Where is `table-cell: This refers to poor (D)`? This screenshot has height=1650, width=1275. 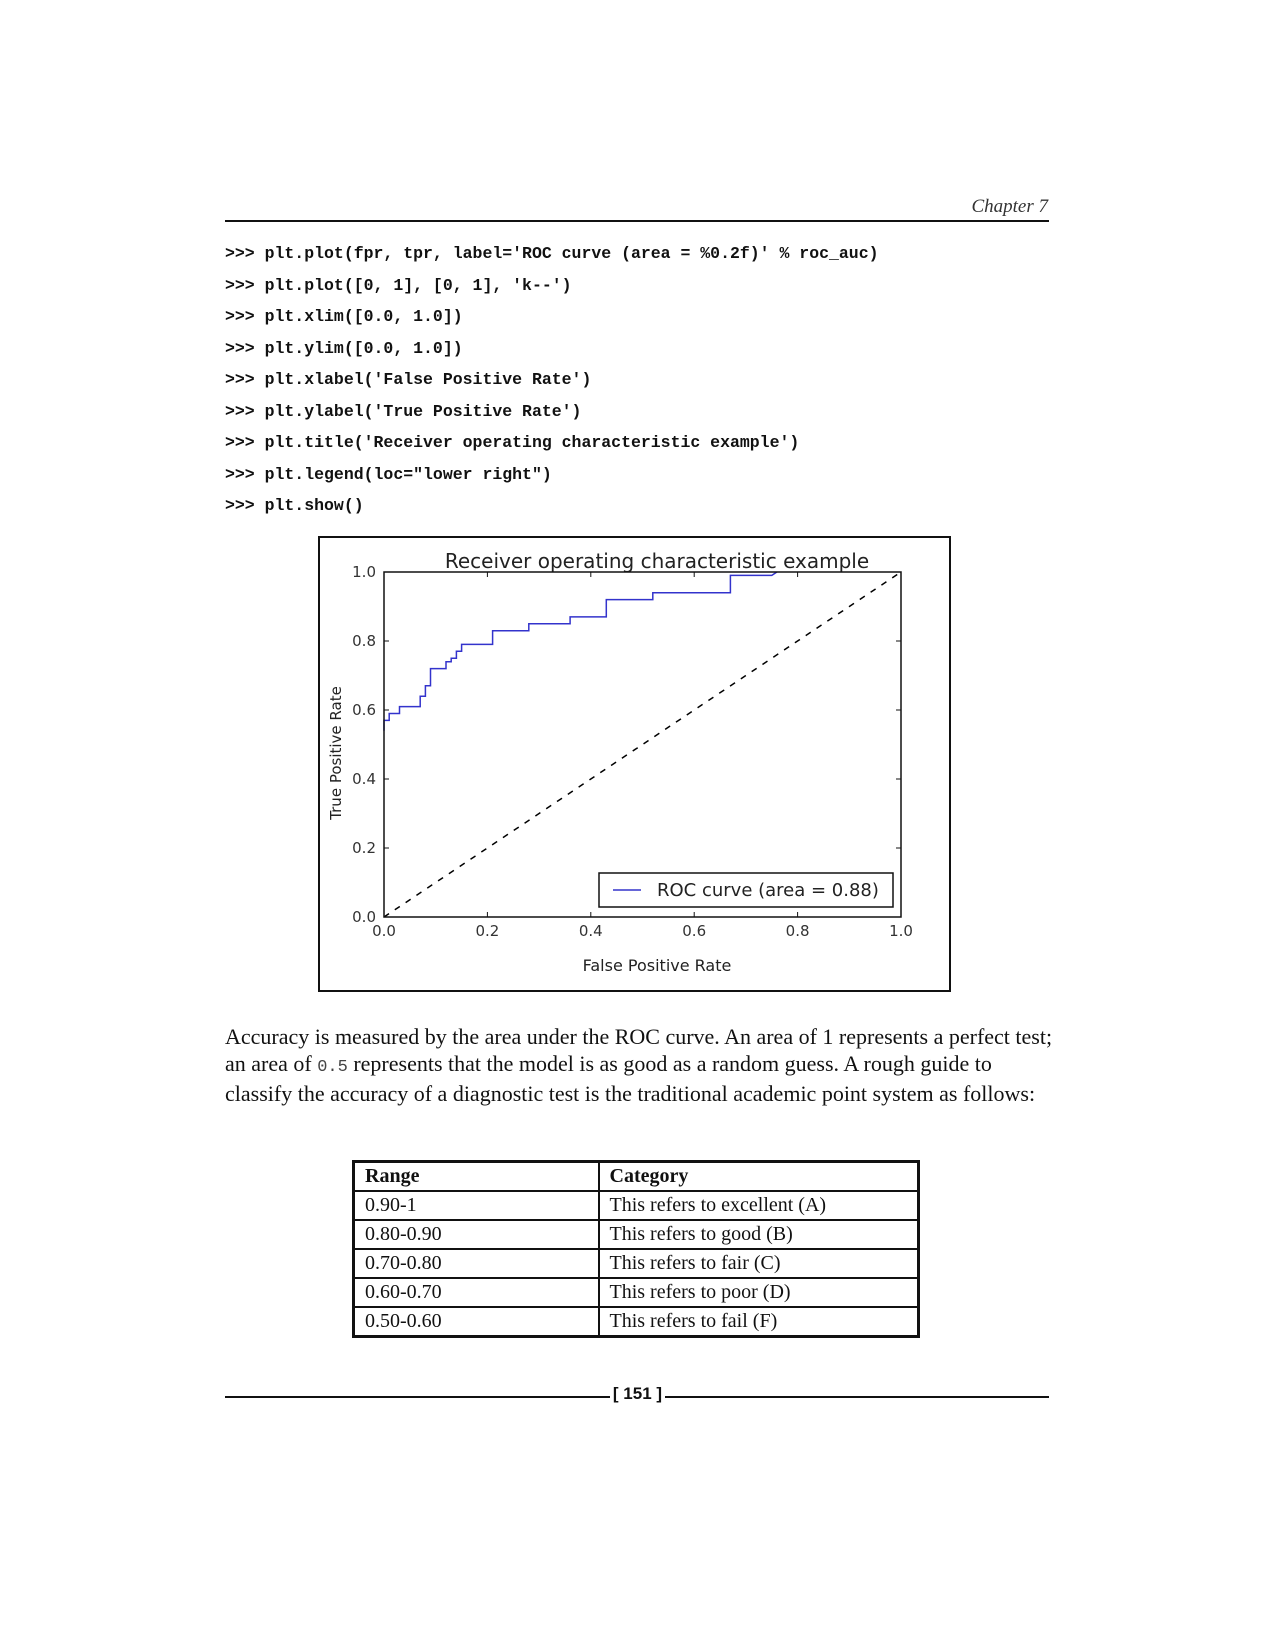
table-cell: This refers to poor (D) is located at coordinates (758, 1292).